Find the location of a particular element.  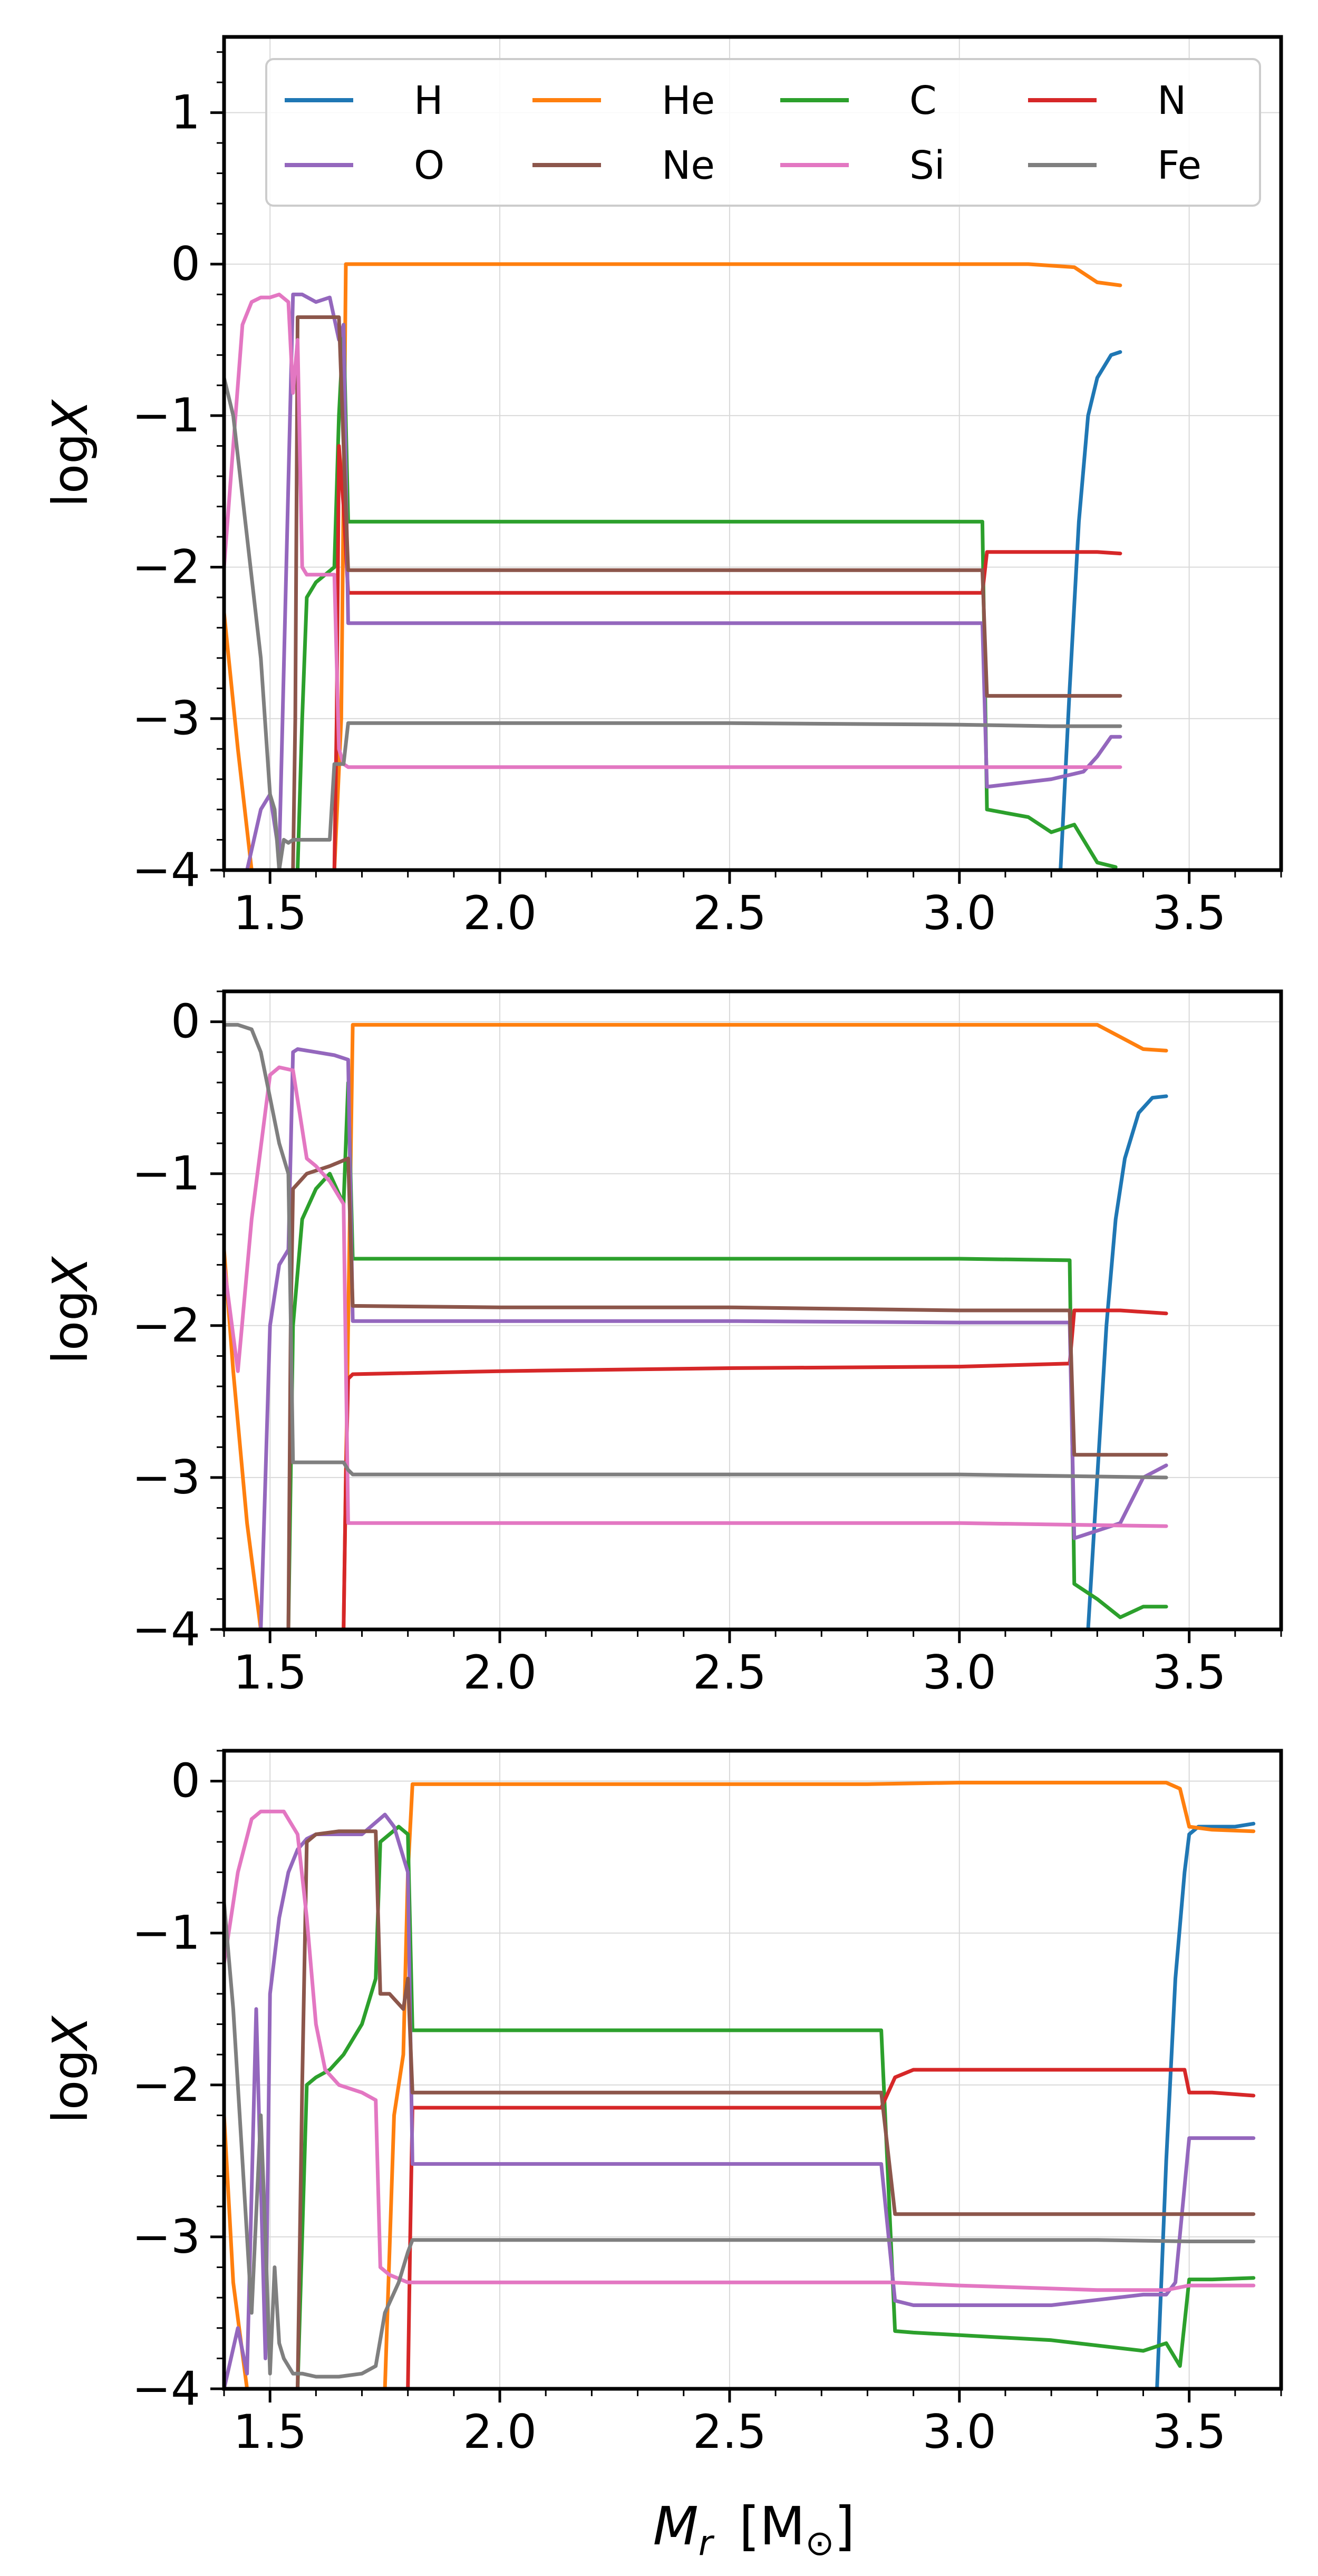

legend-label-ne: Ne is located at coordinates (688, 165).